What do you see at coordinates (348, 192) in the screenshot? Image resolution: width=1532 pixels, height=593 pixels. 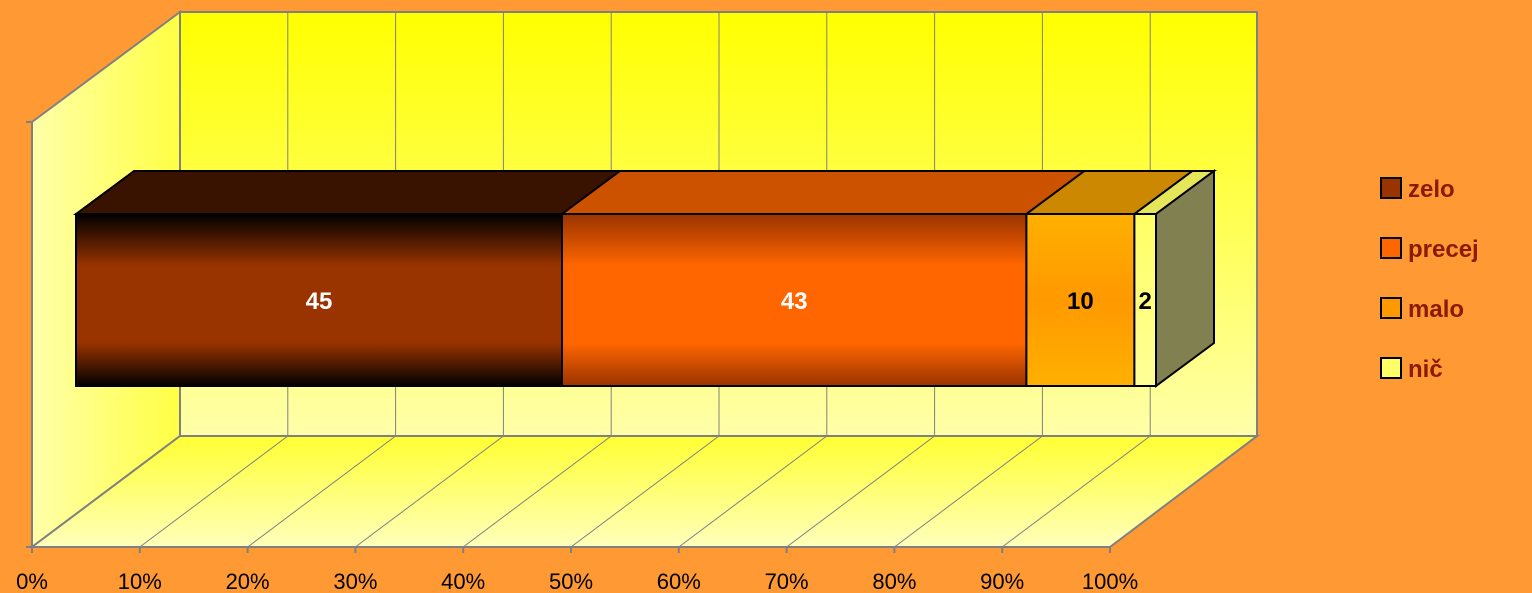 I see `bar-top-zelo` at bounding box center [348, 192].